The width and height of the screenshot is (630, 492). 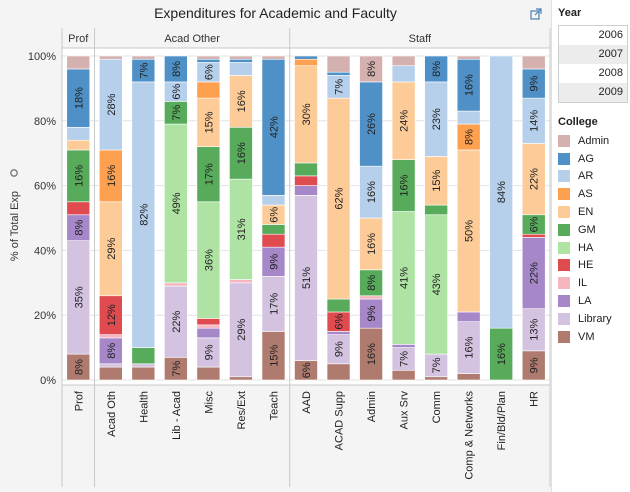 I want to click on legend-label: Admin, so click(x=594, y=140).